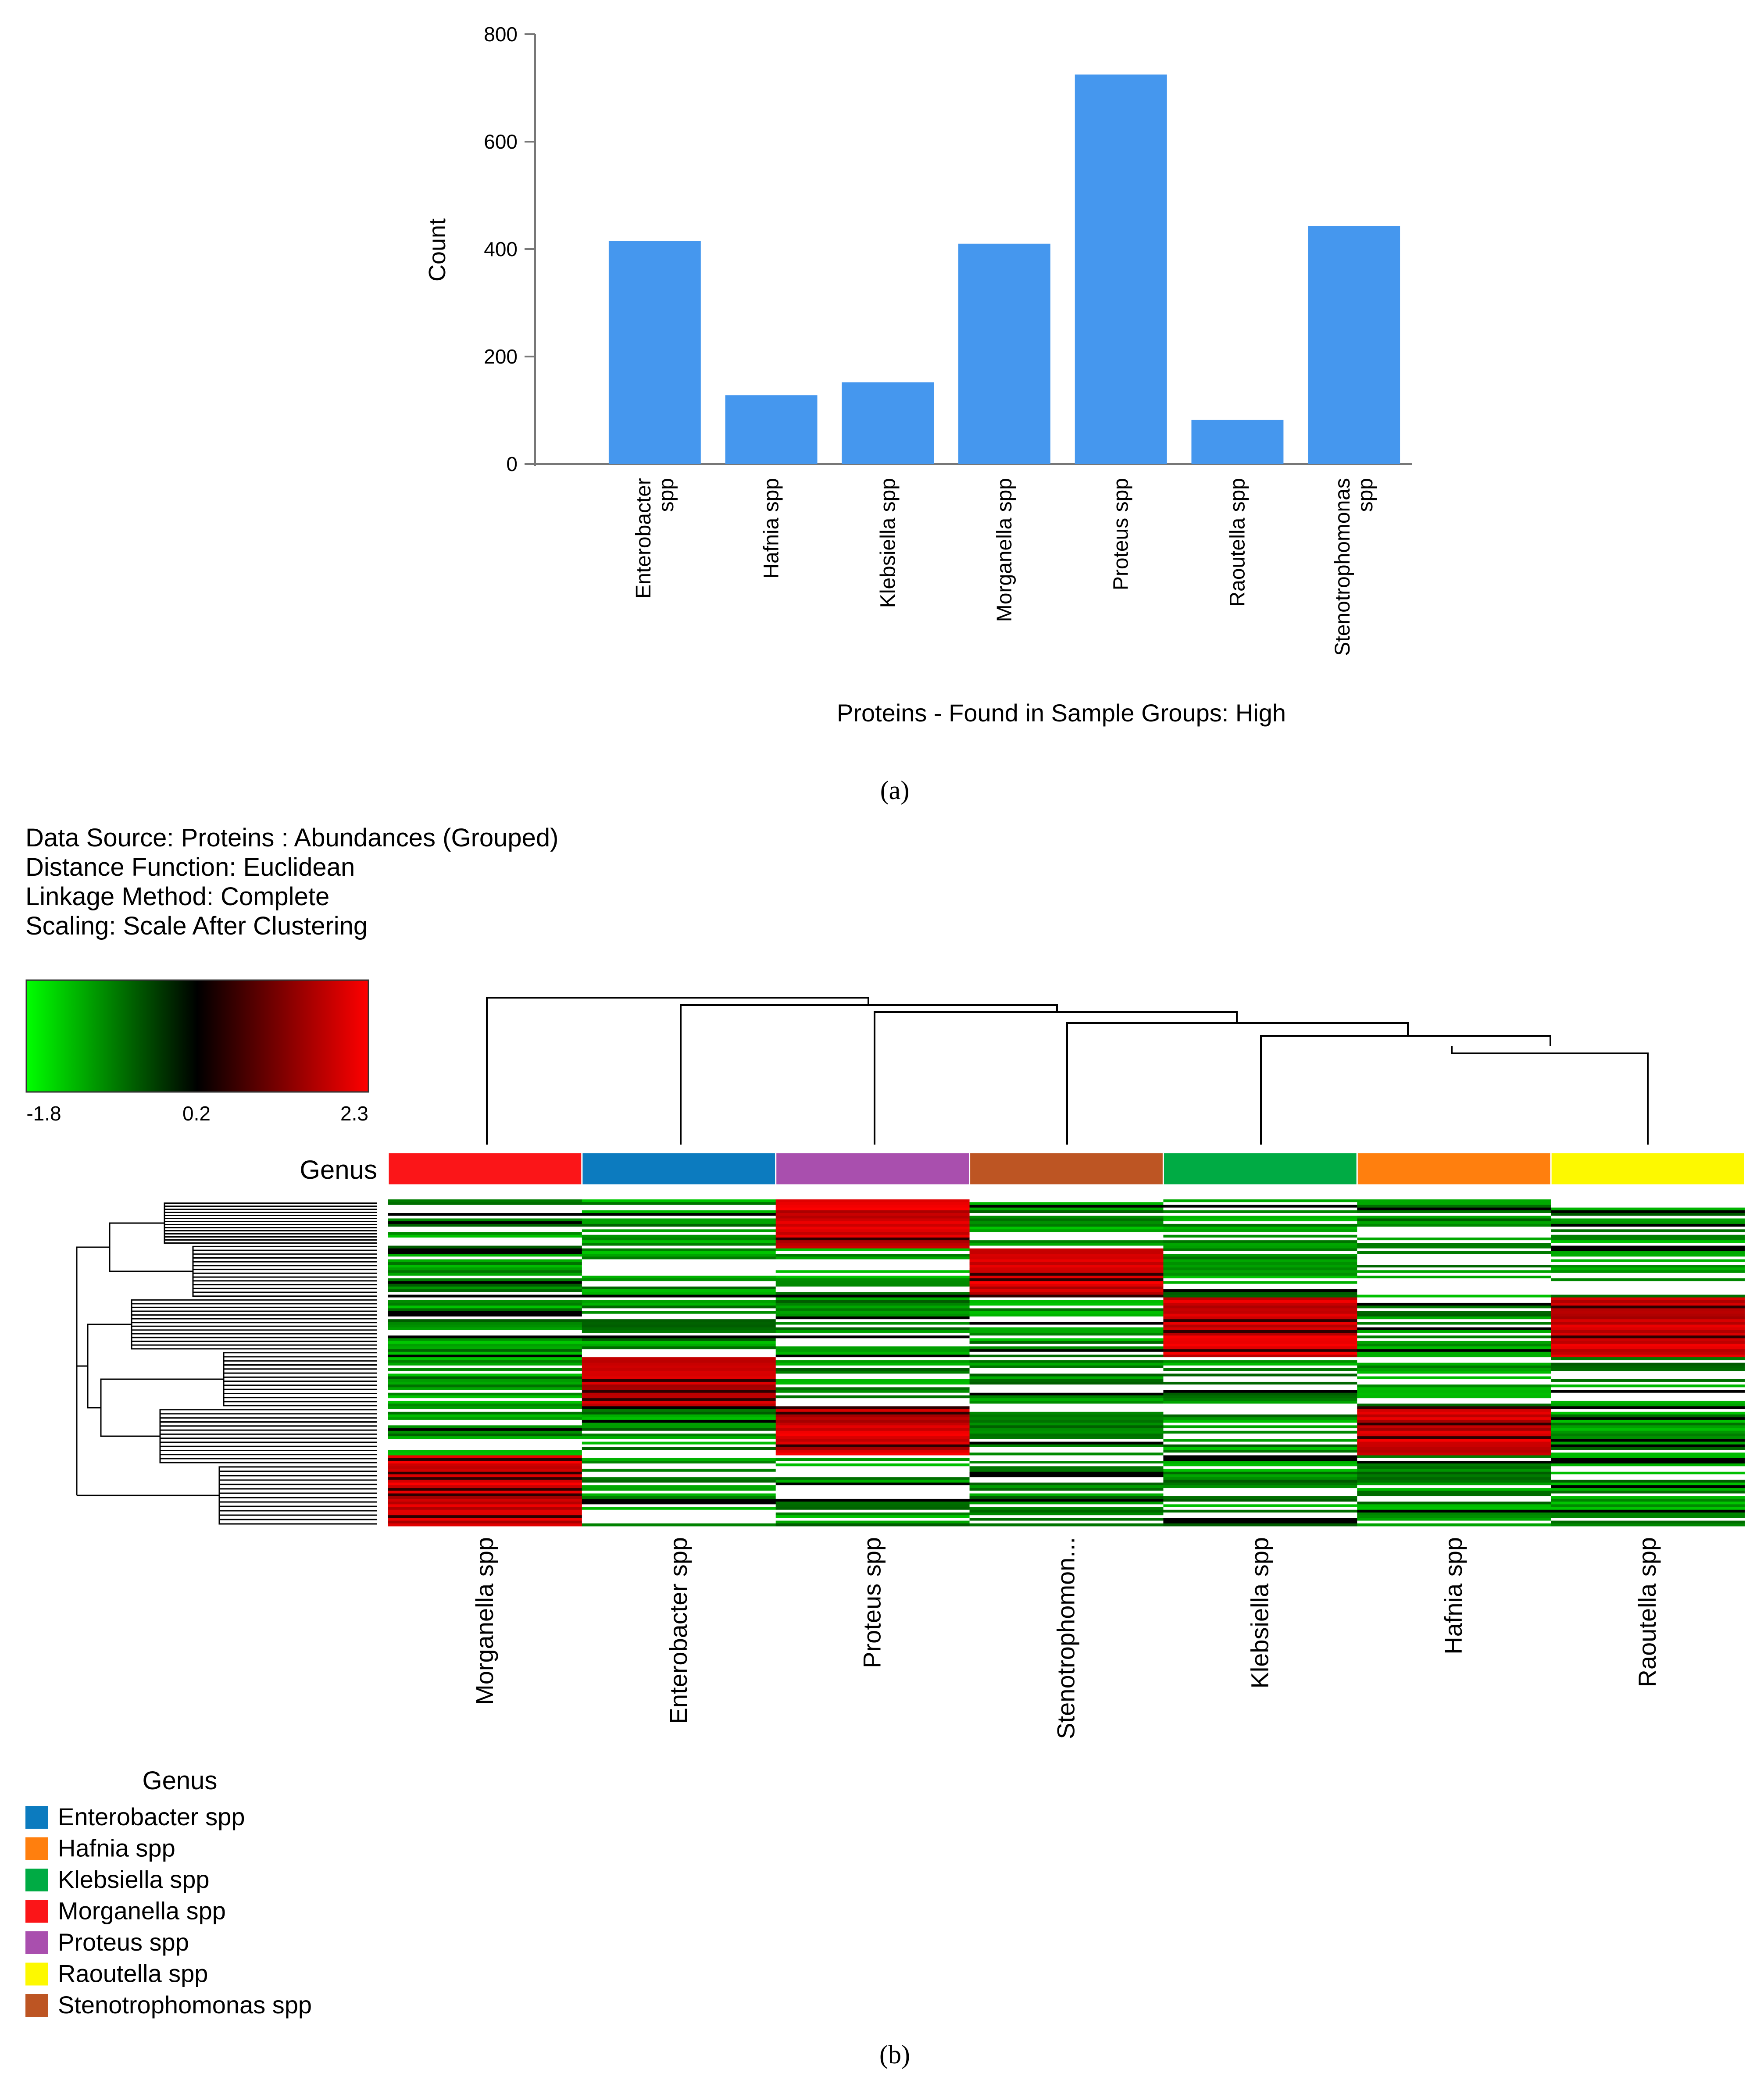 This screenshot has height=2087, width=1764. Describe the element at coordinates (36, 1911) in the screenshot. I see `legend-swatch` at that location.